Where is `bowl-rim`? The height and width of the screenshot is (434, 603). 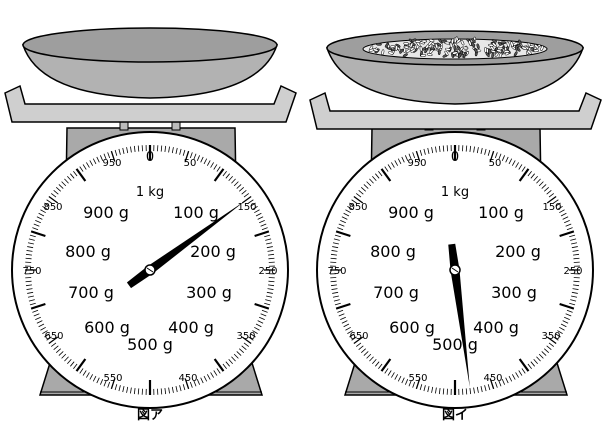 bowl-rim is located at coordinates (150, 45).